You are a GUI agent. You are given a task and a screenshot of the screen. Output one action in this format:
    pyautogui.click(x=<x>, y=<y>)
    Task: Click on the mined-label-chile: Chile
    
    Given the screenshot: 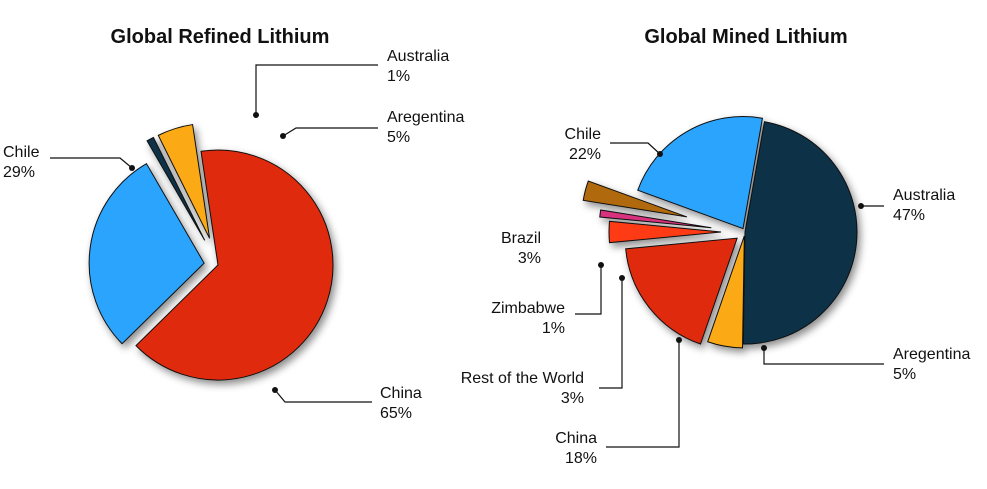 What is the action you would take?
    pyautogui.click(x=583, y=134)
    